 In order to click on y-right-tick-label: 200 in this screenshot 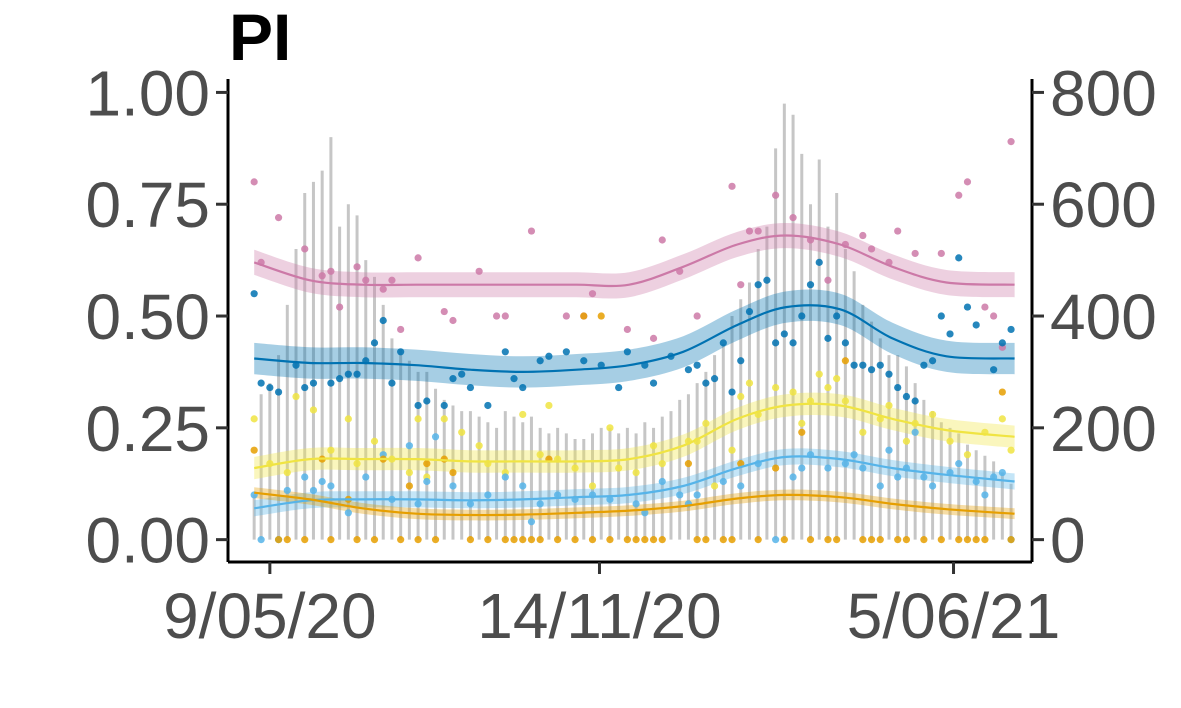, I will do `click(1103, 429)`.